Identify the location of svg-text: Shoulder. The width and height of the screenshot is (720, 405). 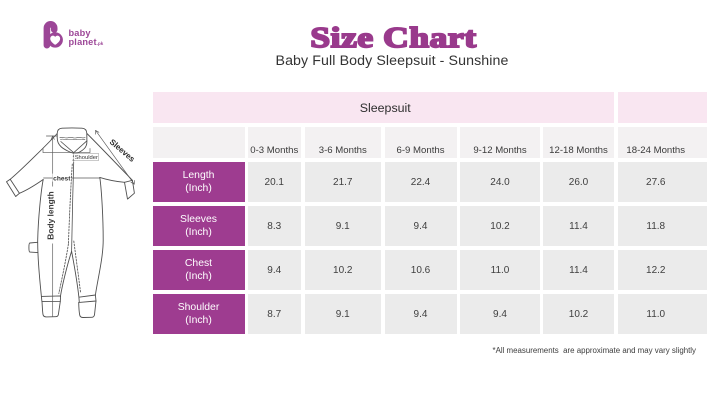
(86, 158).